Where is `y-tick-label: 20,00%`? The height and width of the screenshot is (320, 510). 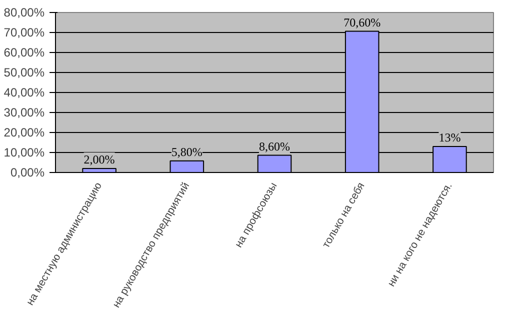
y-tick-label: 20,00% is located at coordinates (24, 133).